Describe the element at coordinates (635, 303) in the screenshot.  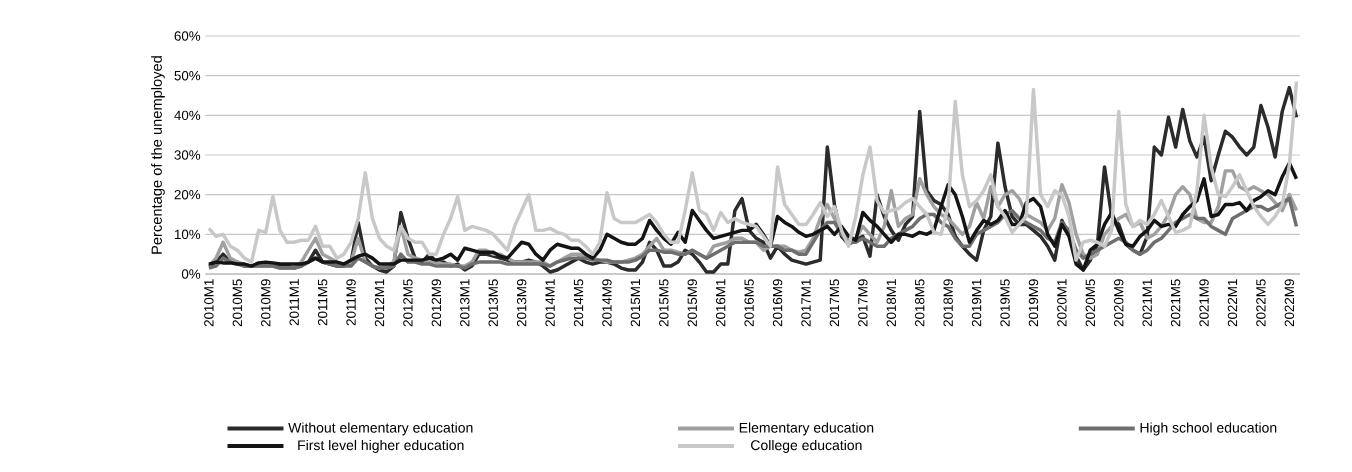
I see `x-tick-label: 2015M1` at that location.